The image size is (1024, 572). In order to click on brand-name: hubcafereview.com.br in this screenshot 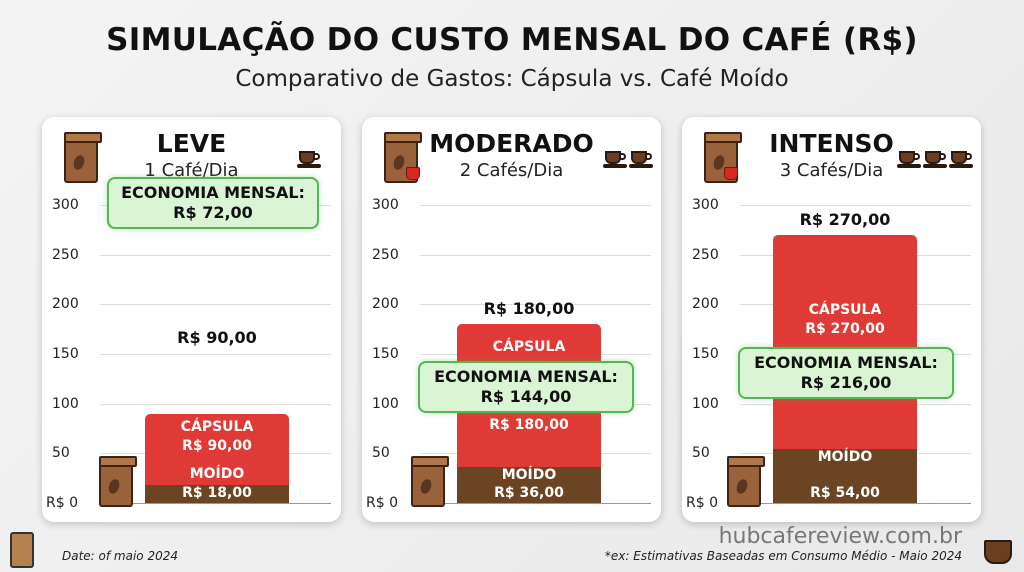, I will do `click(840, 536)`.